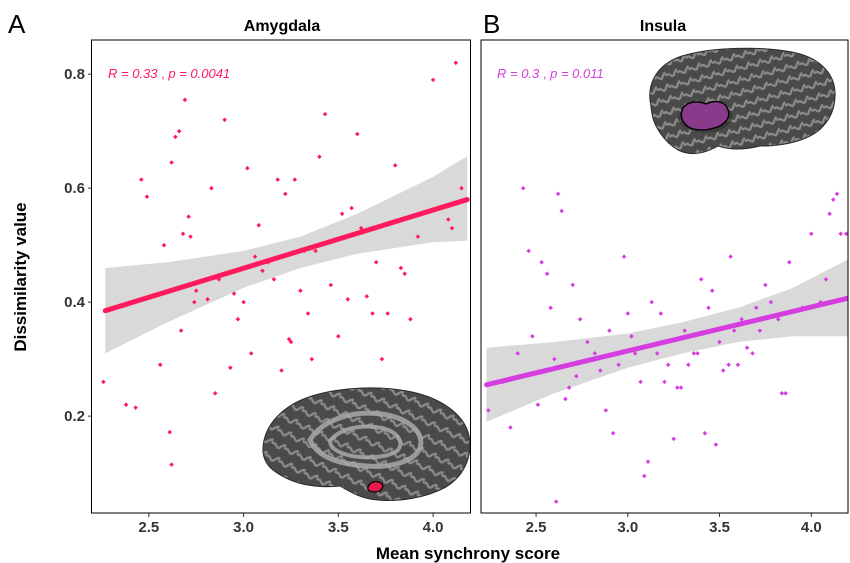  Describe the element at coordinates (550, 73) in the screenshot. I see `stat-annotation: R = 0.3 , p = 0.011` at that location.